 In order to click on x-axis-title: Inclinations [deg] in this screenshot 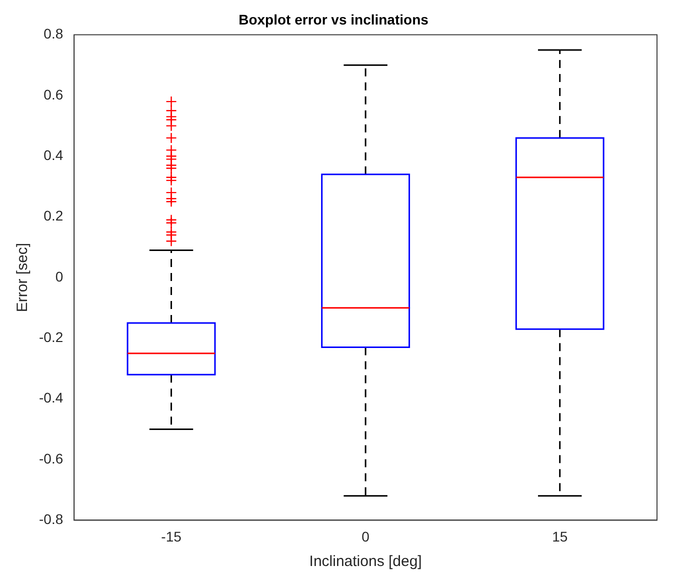, I will do `click(365, 561)`.